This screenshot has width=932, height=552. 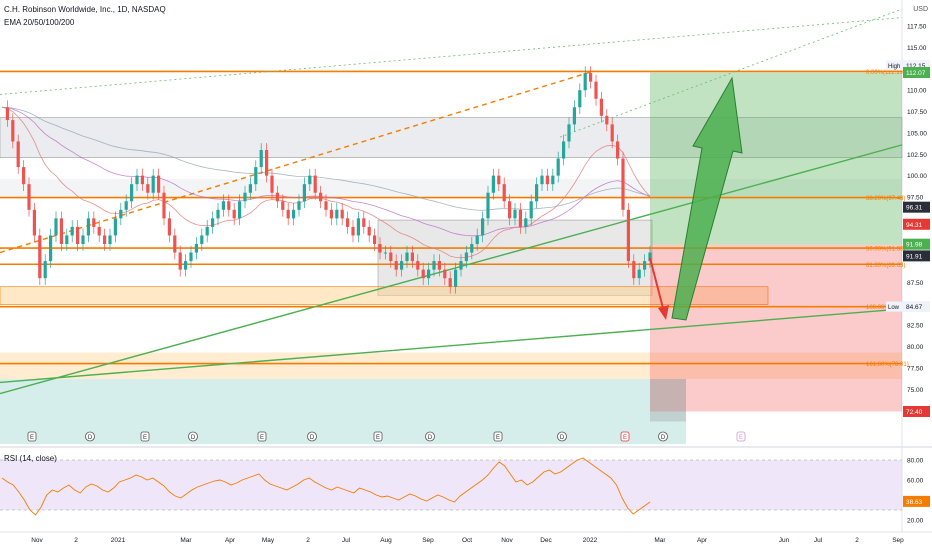 I want to click on ema-tag-b-bg, so click(x=916, y=224).